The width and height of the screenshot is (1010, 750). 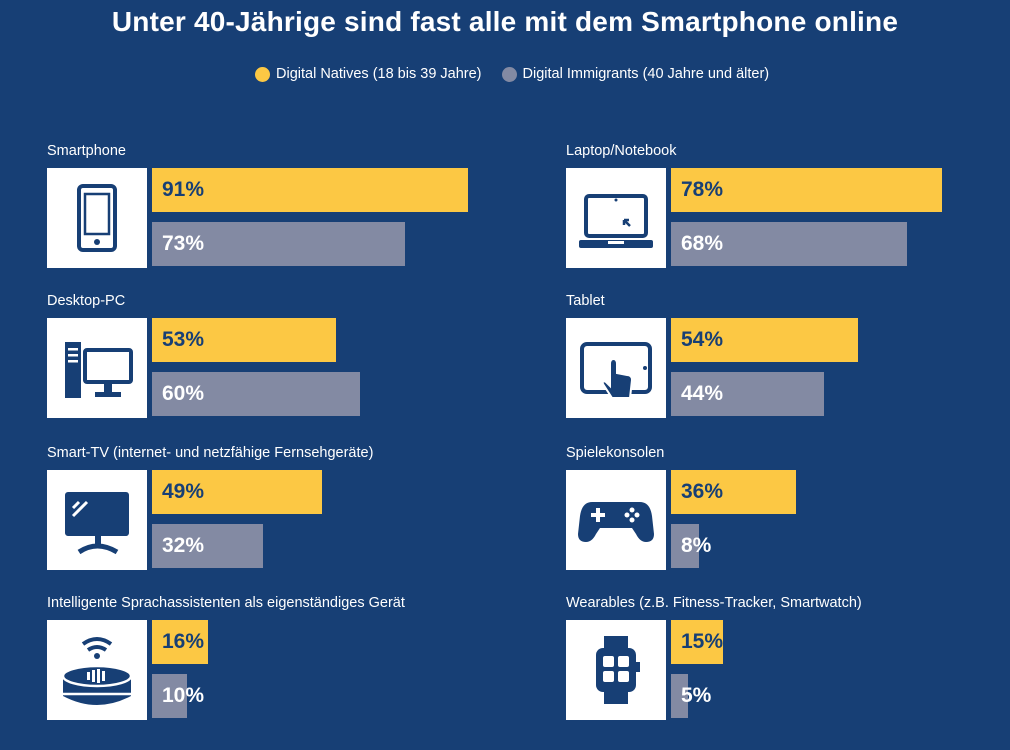 I want to click on bar-value-immigrant: 8%, so click(x=696, y=545).